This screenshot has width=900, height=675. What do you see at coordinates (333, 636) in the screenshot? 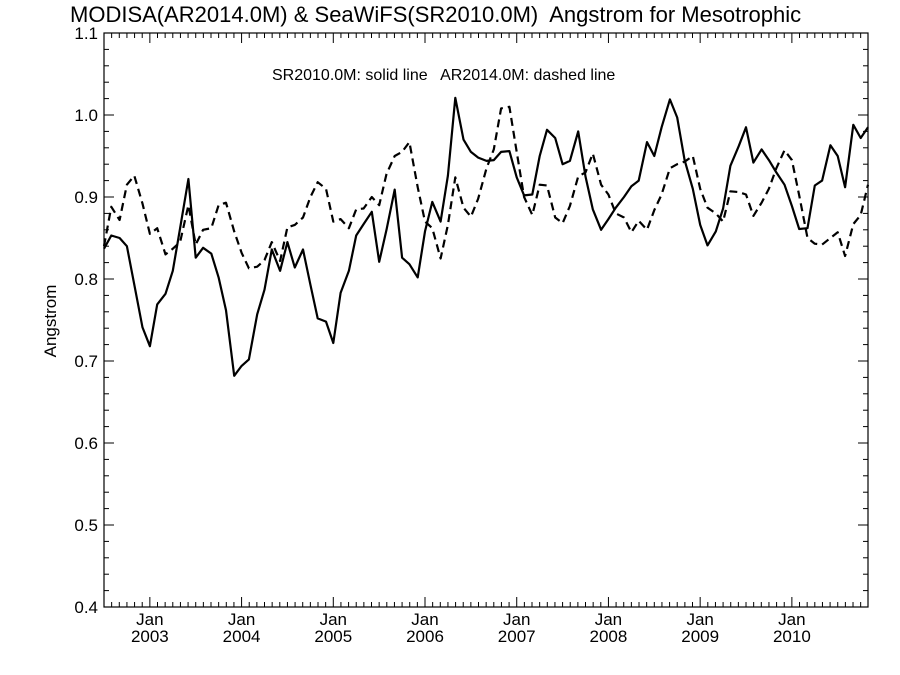
I see `x-tick-label-year: 2005` at bounding box center [333, 636].